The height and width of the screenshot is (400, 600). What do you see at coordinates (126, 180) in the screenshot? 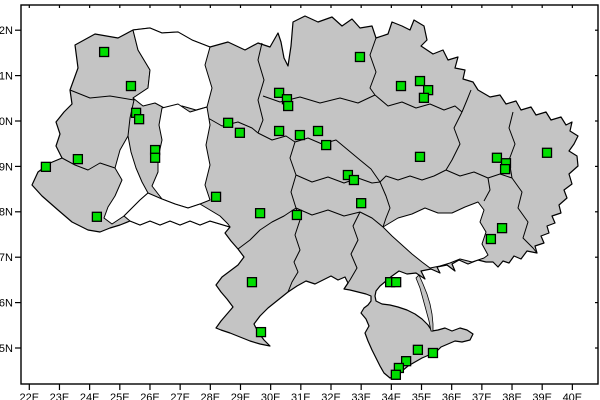
I see `unfilled-oblast-ivano-frankivsk` at bounding box center [126, 180].